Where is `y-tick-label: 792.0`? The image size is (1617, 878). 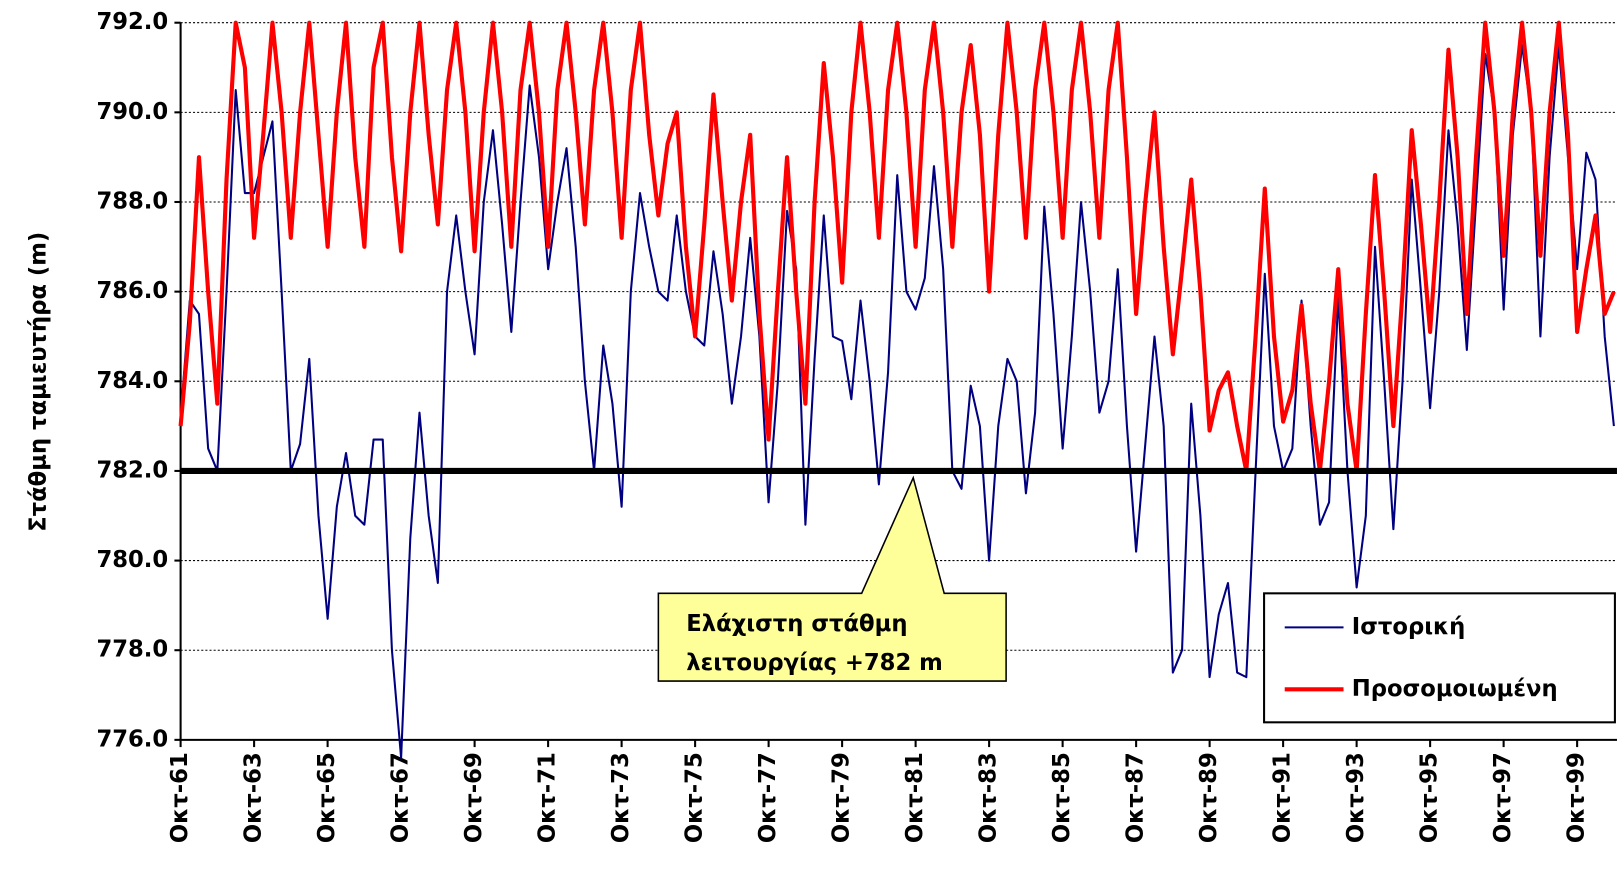 y-tick-label: 792.0 is located at coordinates (132, 22).